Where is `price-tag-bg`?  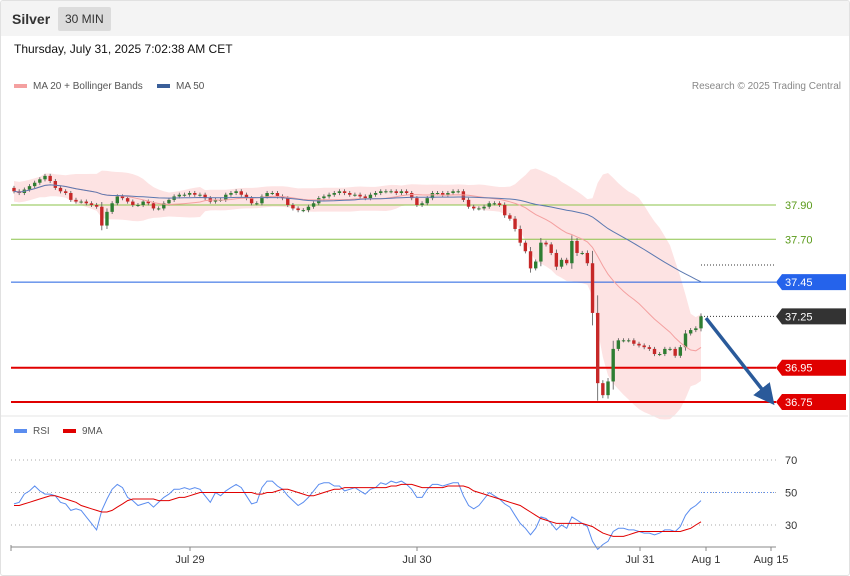 price-tag-bg is located at coordinates (811, 367).